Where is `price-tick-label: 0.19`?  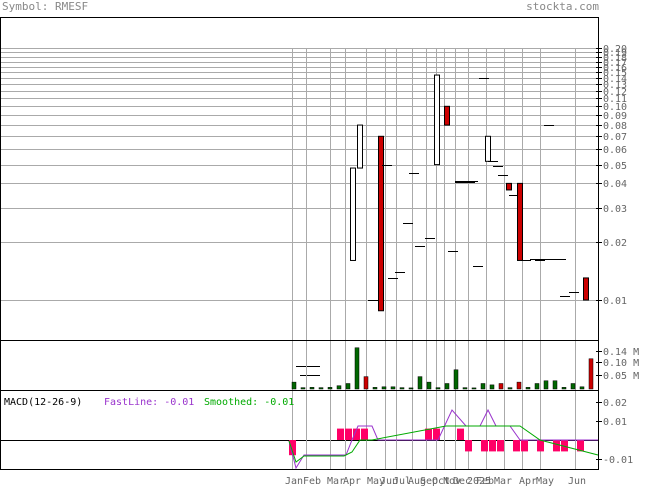
price-tick-label: 0.19 is located at coordinates (615, 53).